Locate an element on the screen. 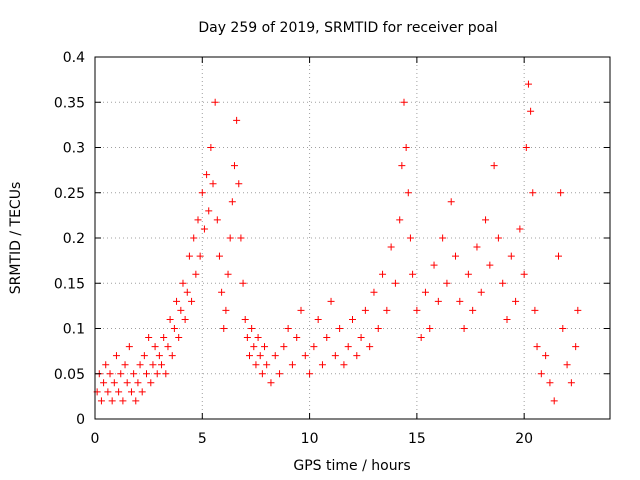 The image size is (640, 480). y-tick-label: 0 is located at coordinates (80, 420).